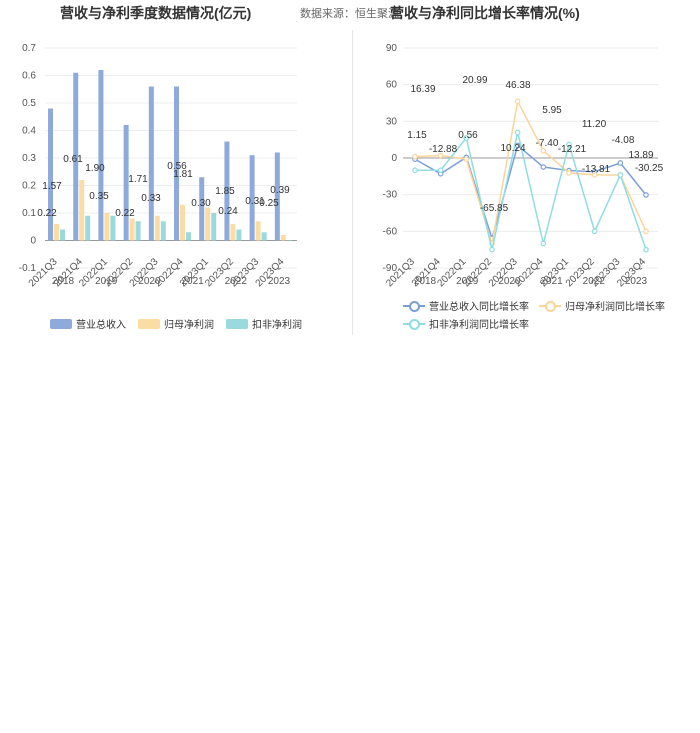 The width and height of the screenshot is (700, 733). Describe the element at coordinates (277, 325) in the screenshot. I see `legend-label-deducted-profit: 扣非净利润` at that location.